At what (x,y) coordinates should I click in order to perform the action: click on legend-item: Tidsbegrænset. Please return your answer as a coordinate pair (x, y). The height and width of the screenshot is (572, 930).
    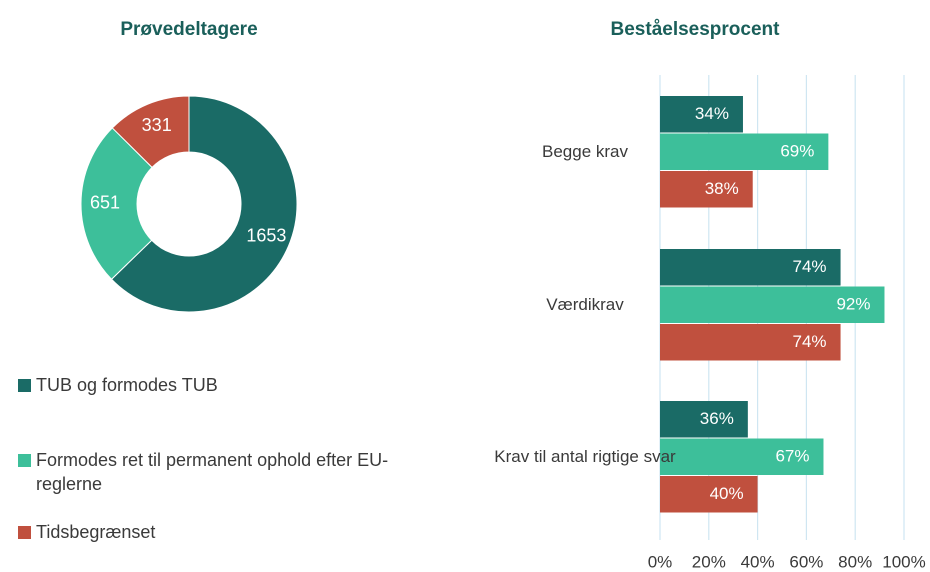
    Looking at the image, I should click on (217, 532).